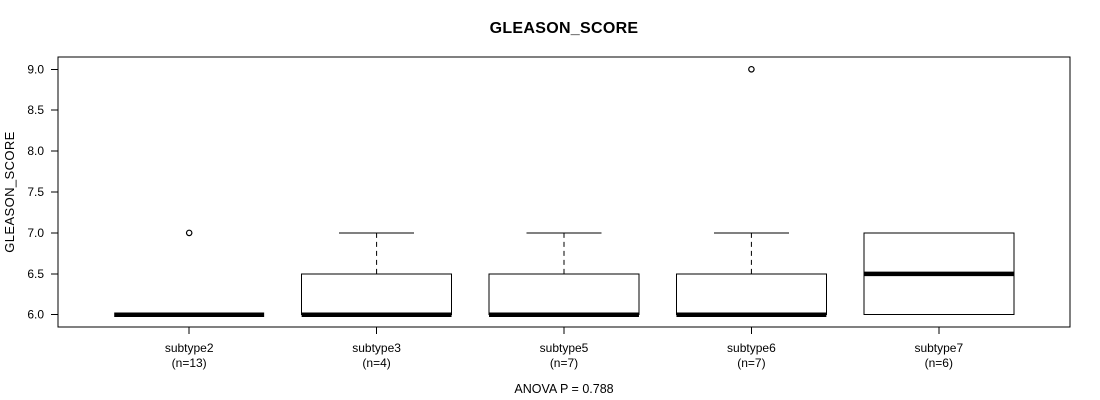 The width and height of the screenshot is (1100, 400). What do you see at coordinates (751, 348) in the screenshot?
I see `x-label: subtype6` at bounding box center [751, 348].